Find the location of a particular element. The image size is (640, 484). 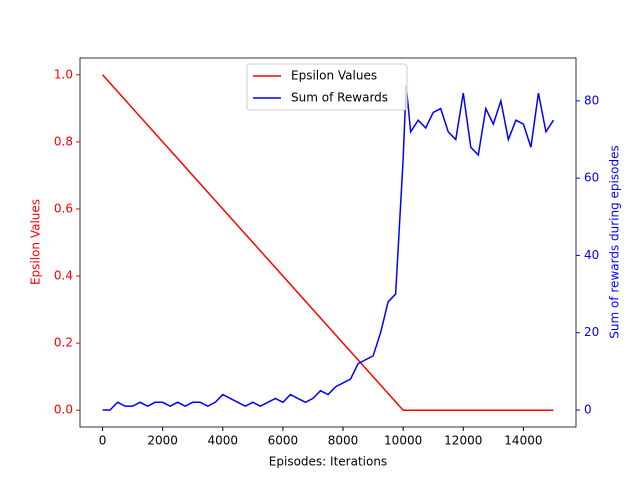

x-tick-label: 4000 is located at coordinates (223, 441).